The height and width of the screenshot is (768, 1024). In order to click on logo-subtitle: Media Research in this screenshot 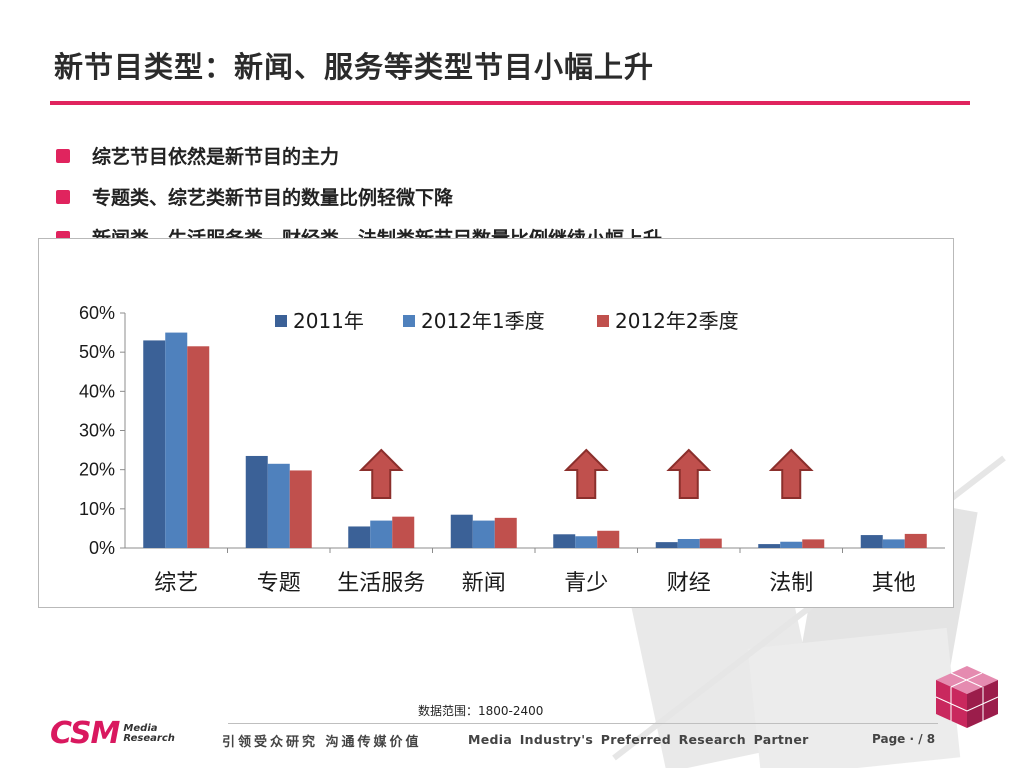, I will do `click(149, 733)`.